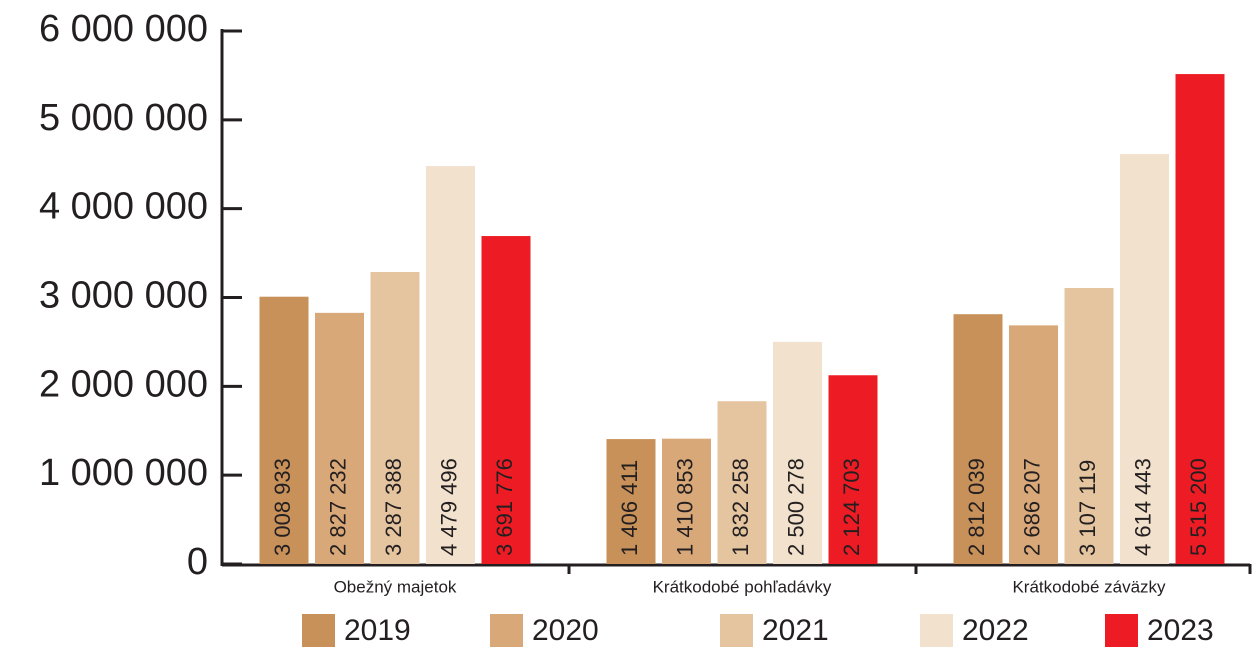 This screenshot has height=648, width=1258. Describe the element at coordinates (123, 384) in the screenshot. I see `y-tick-label: 2 000 000` at that location.